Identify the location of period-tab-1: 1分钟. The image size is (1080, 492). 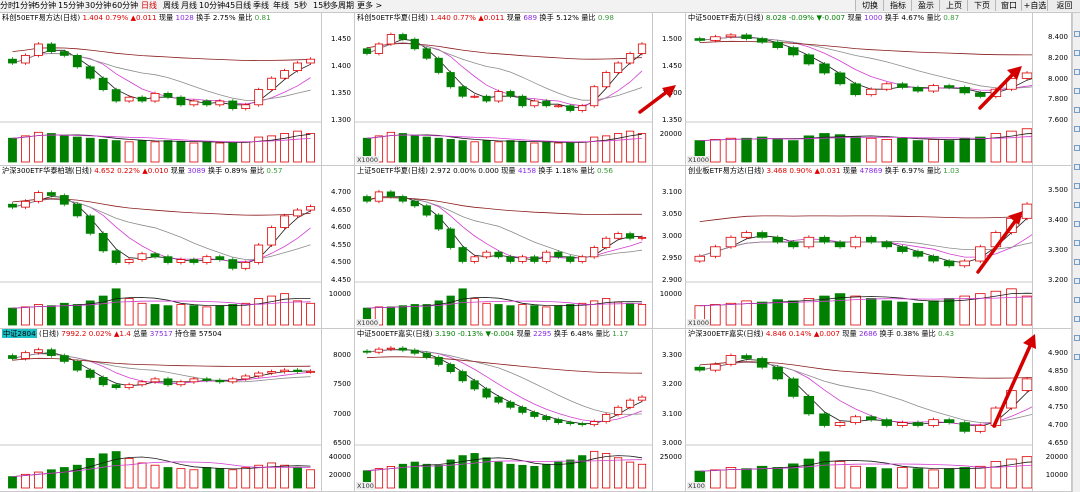
(26, 5).